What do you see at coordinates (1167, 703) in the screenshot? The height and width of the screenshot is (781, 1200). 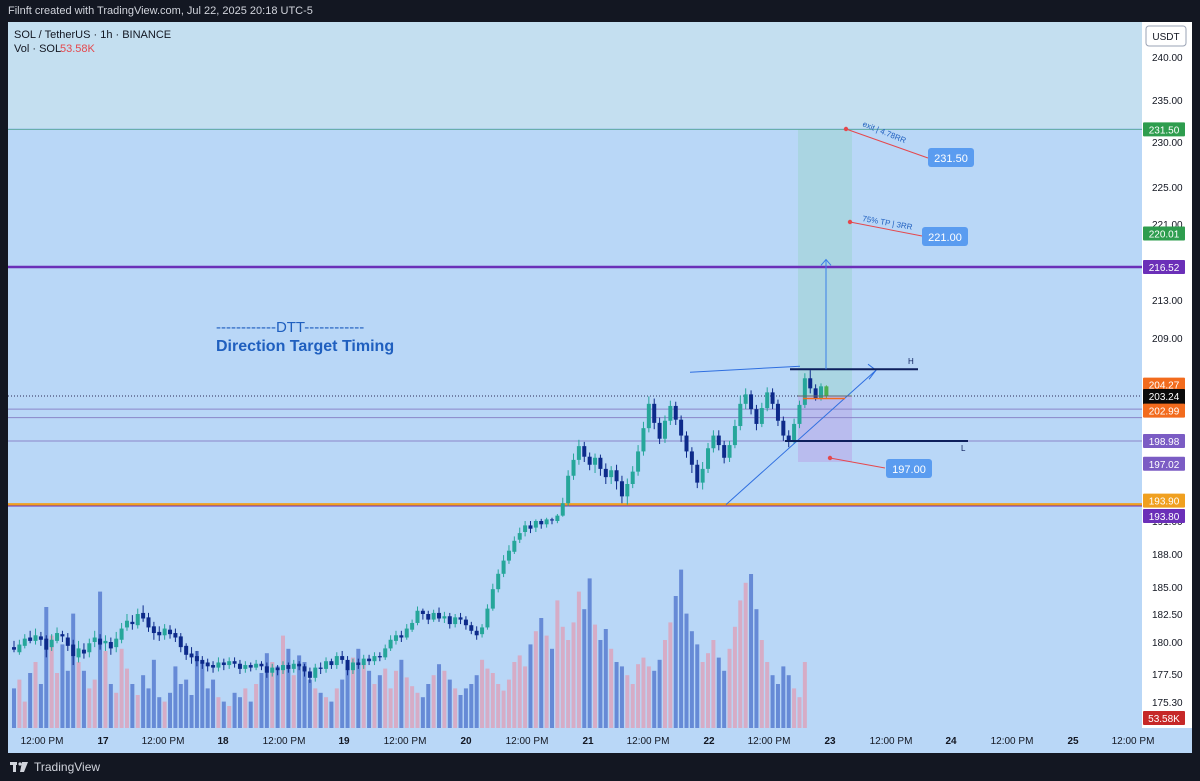 I see `y-tick-label: 175.30` at bounding box center [1167, 703].